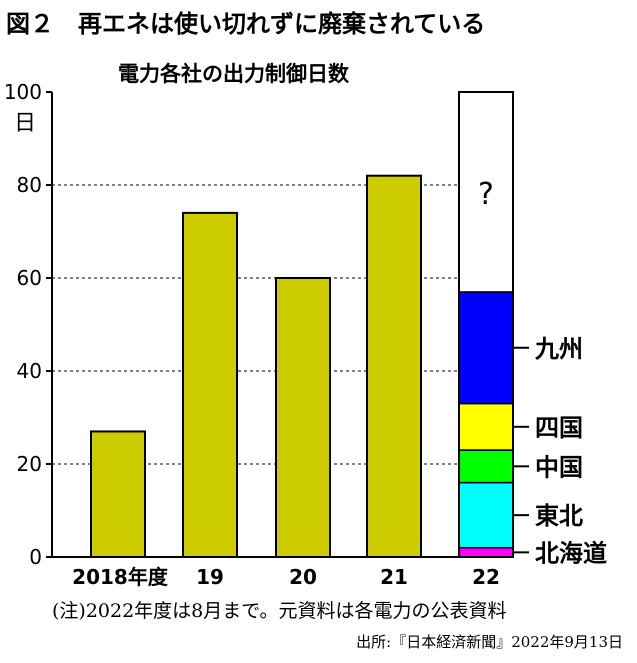 The image size is (637, 663). I want to click on x-tick-label-20: 20, so click(303, 577).